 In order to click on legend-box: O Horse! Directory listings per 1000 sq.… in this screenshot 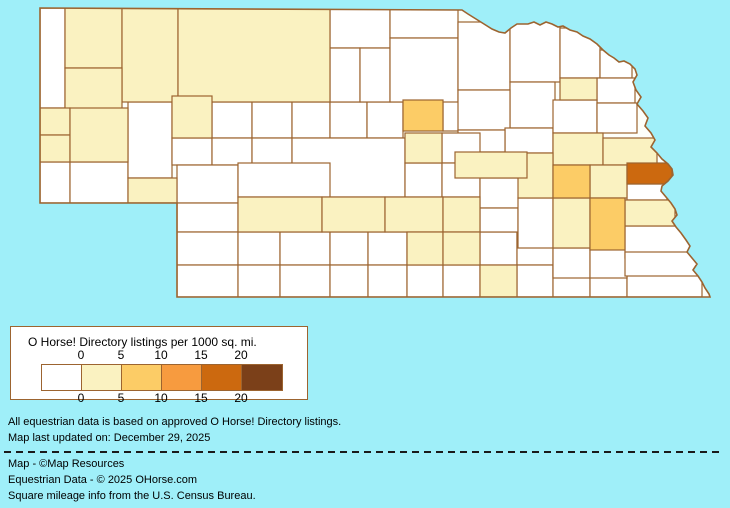, I will do `click(159, 365)`.